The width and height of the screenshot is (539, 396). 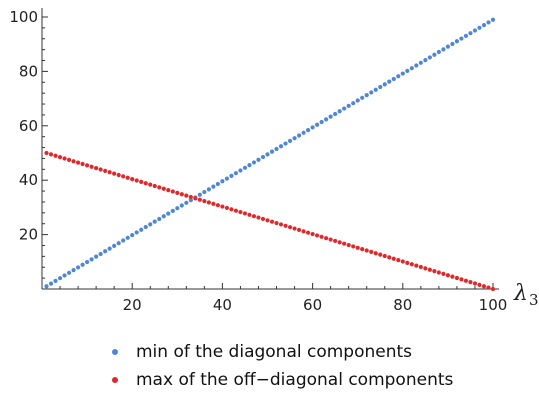 I want to click on x-tick-label: 40, so click(x=222, y=305).